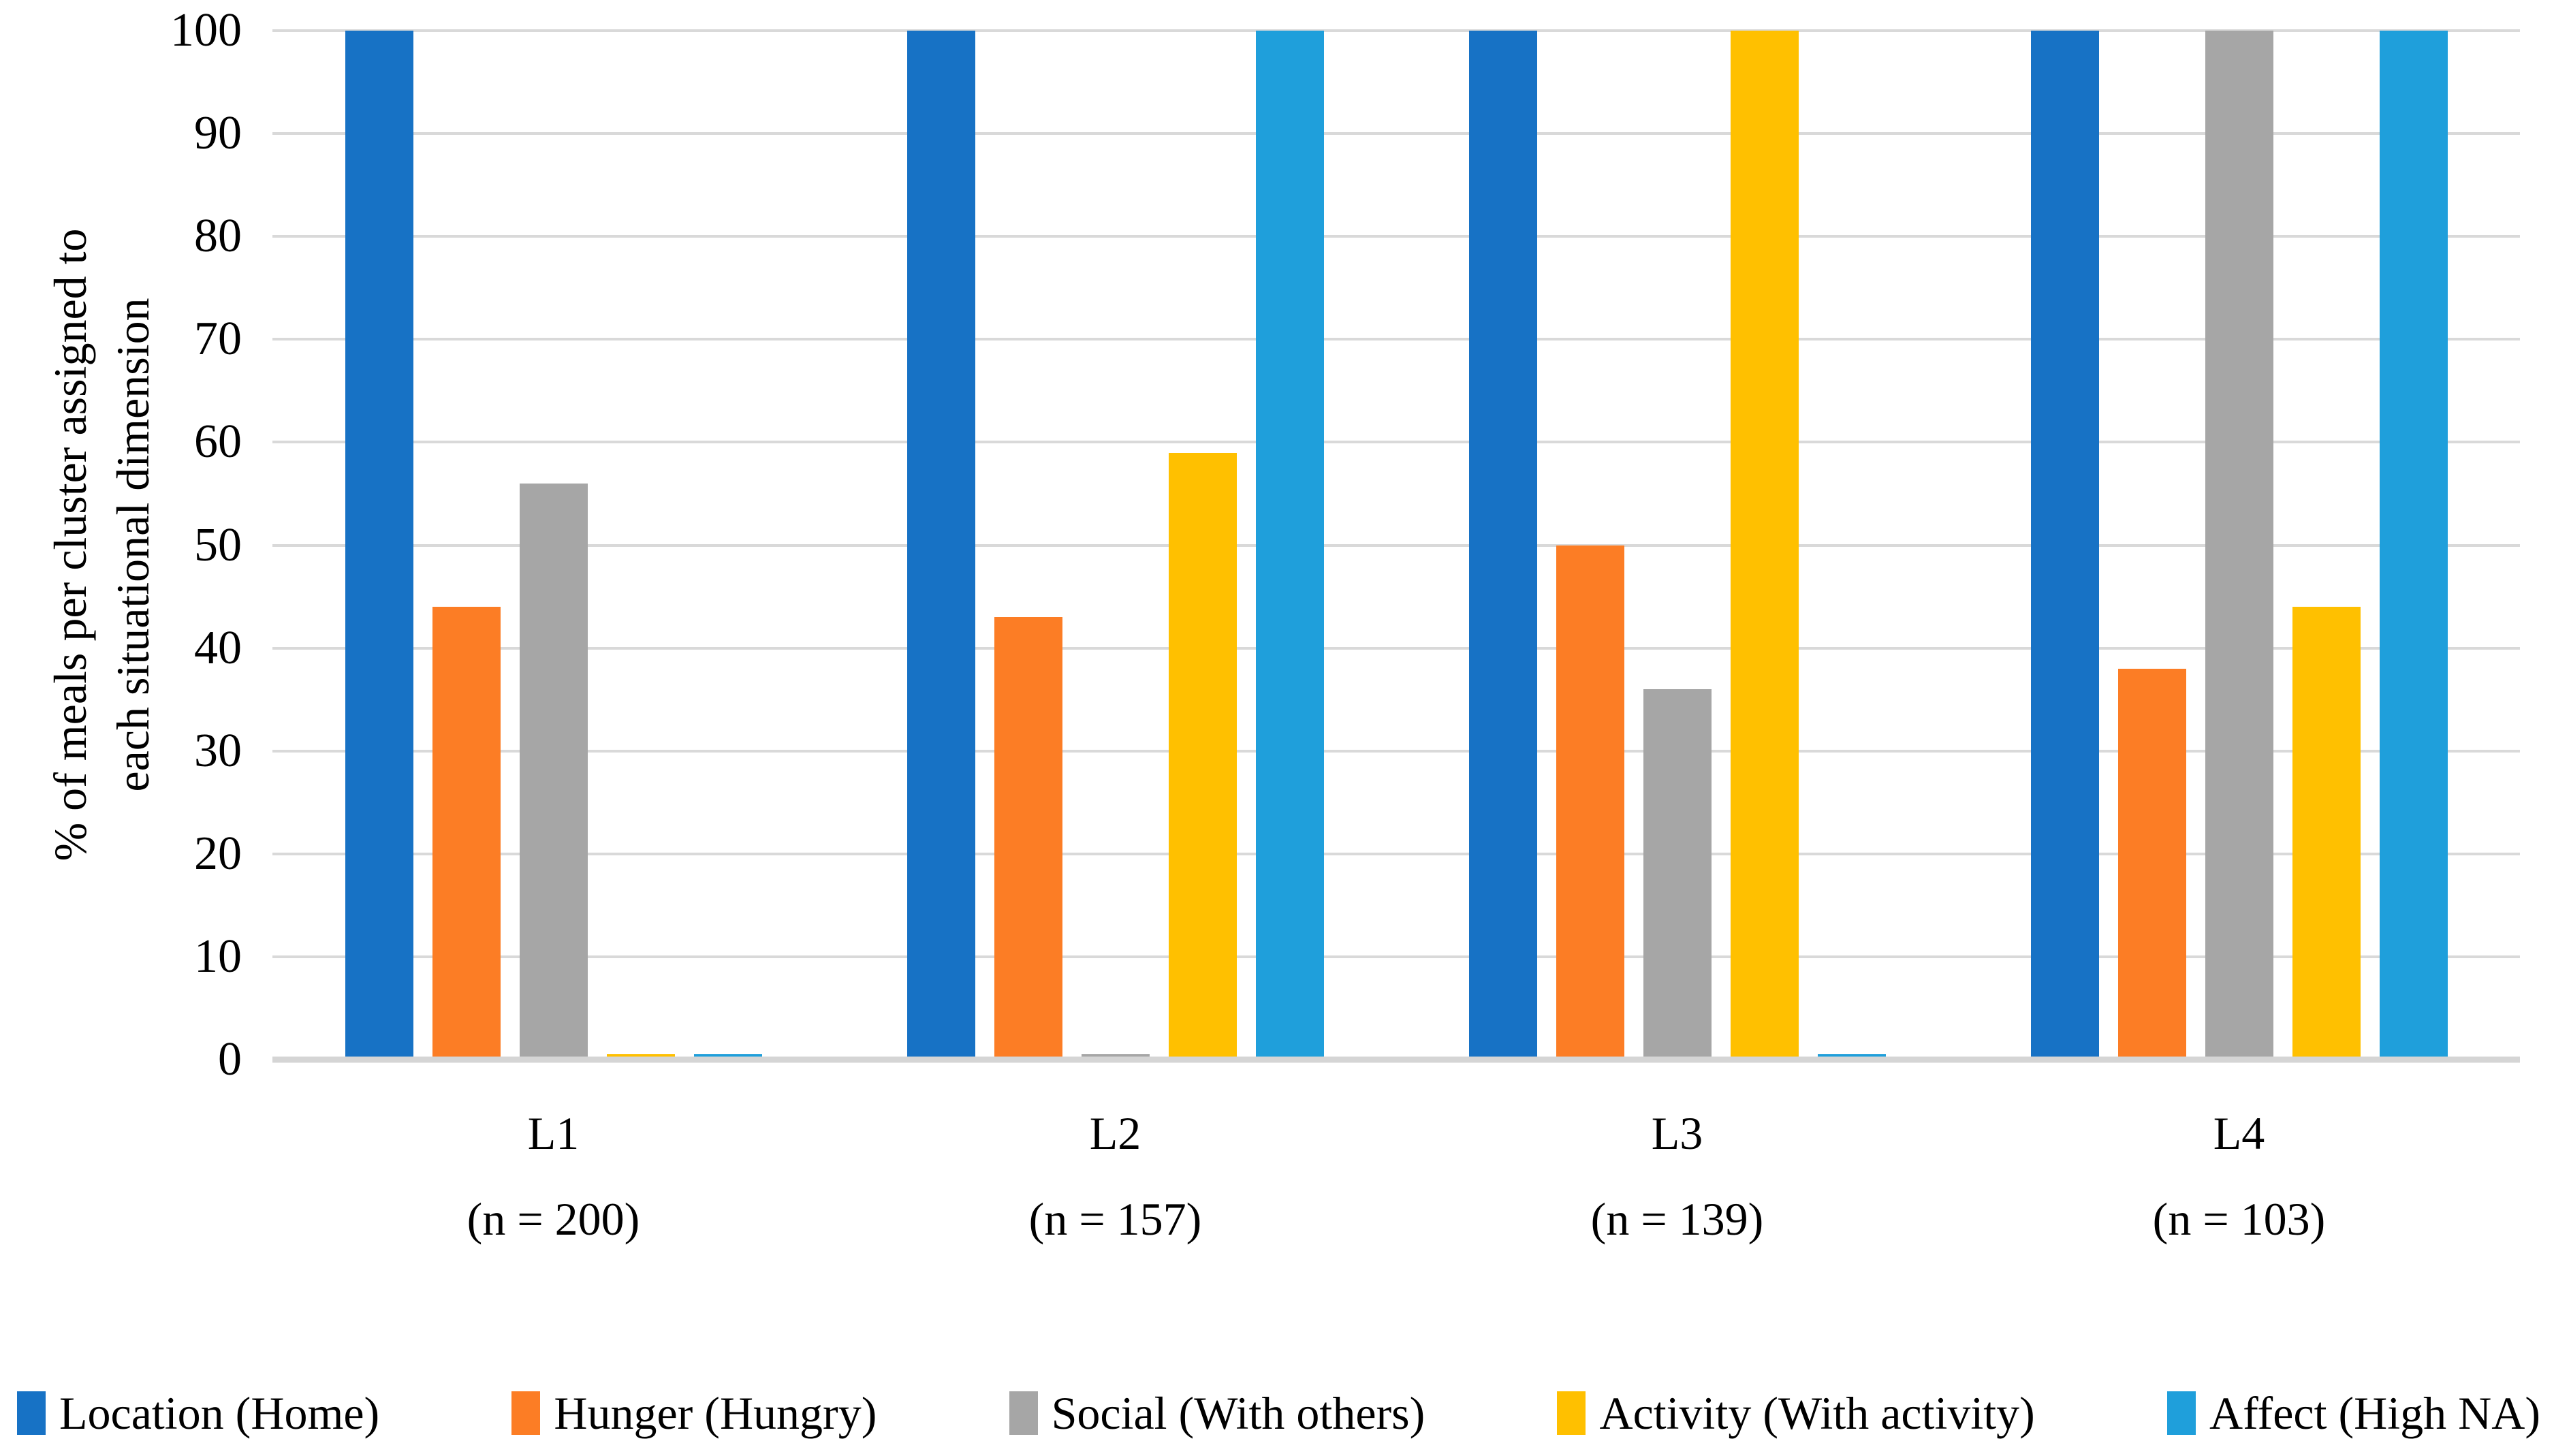 This screenshot has height=1456, width=2554. I want to click on y-axis-tick-labels: 0 10 20 30 40 50 60 70 80 90 100, so click(121, 545).